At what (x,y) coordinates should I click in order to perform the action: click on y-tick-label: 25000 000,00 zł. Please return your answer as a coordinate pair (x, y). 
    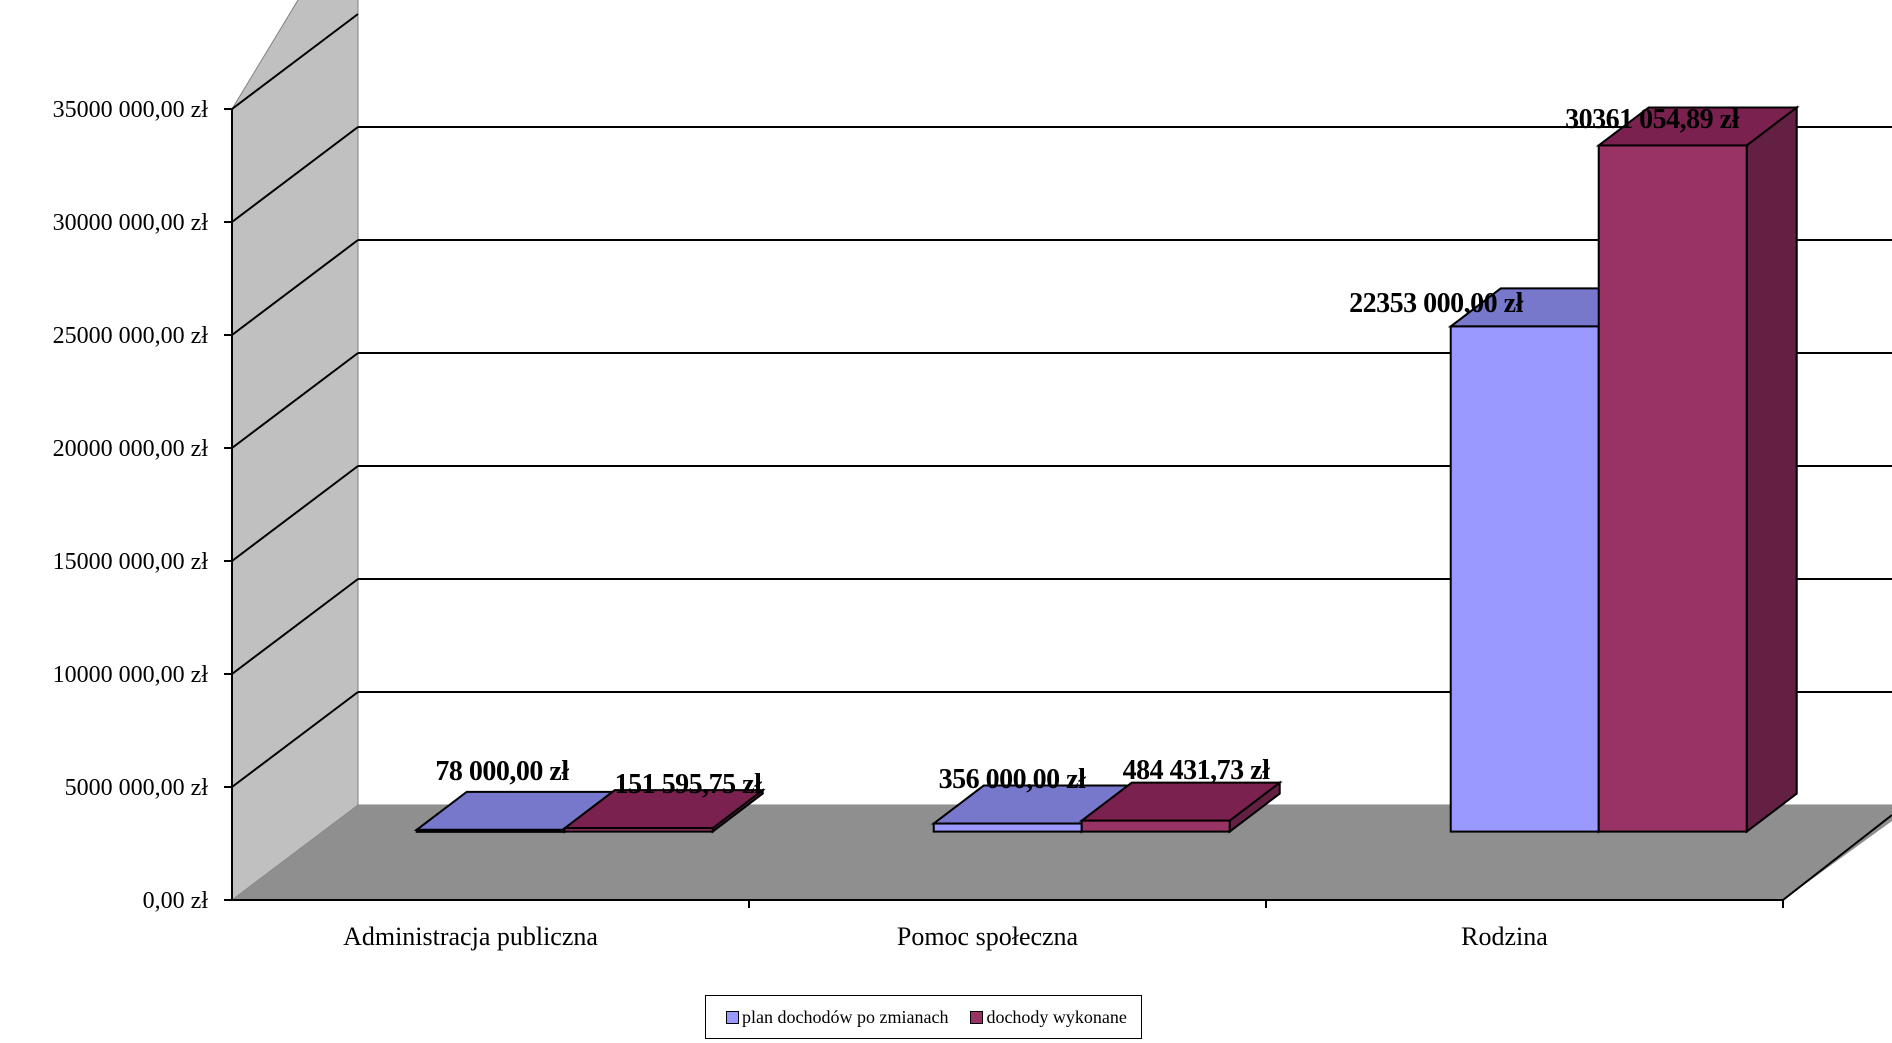
    Looking at the image, I should click on (131, 336).